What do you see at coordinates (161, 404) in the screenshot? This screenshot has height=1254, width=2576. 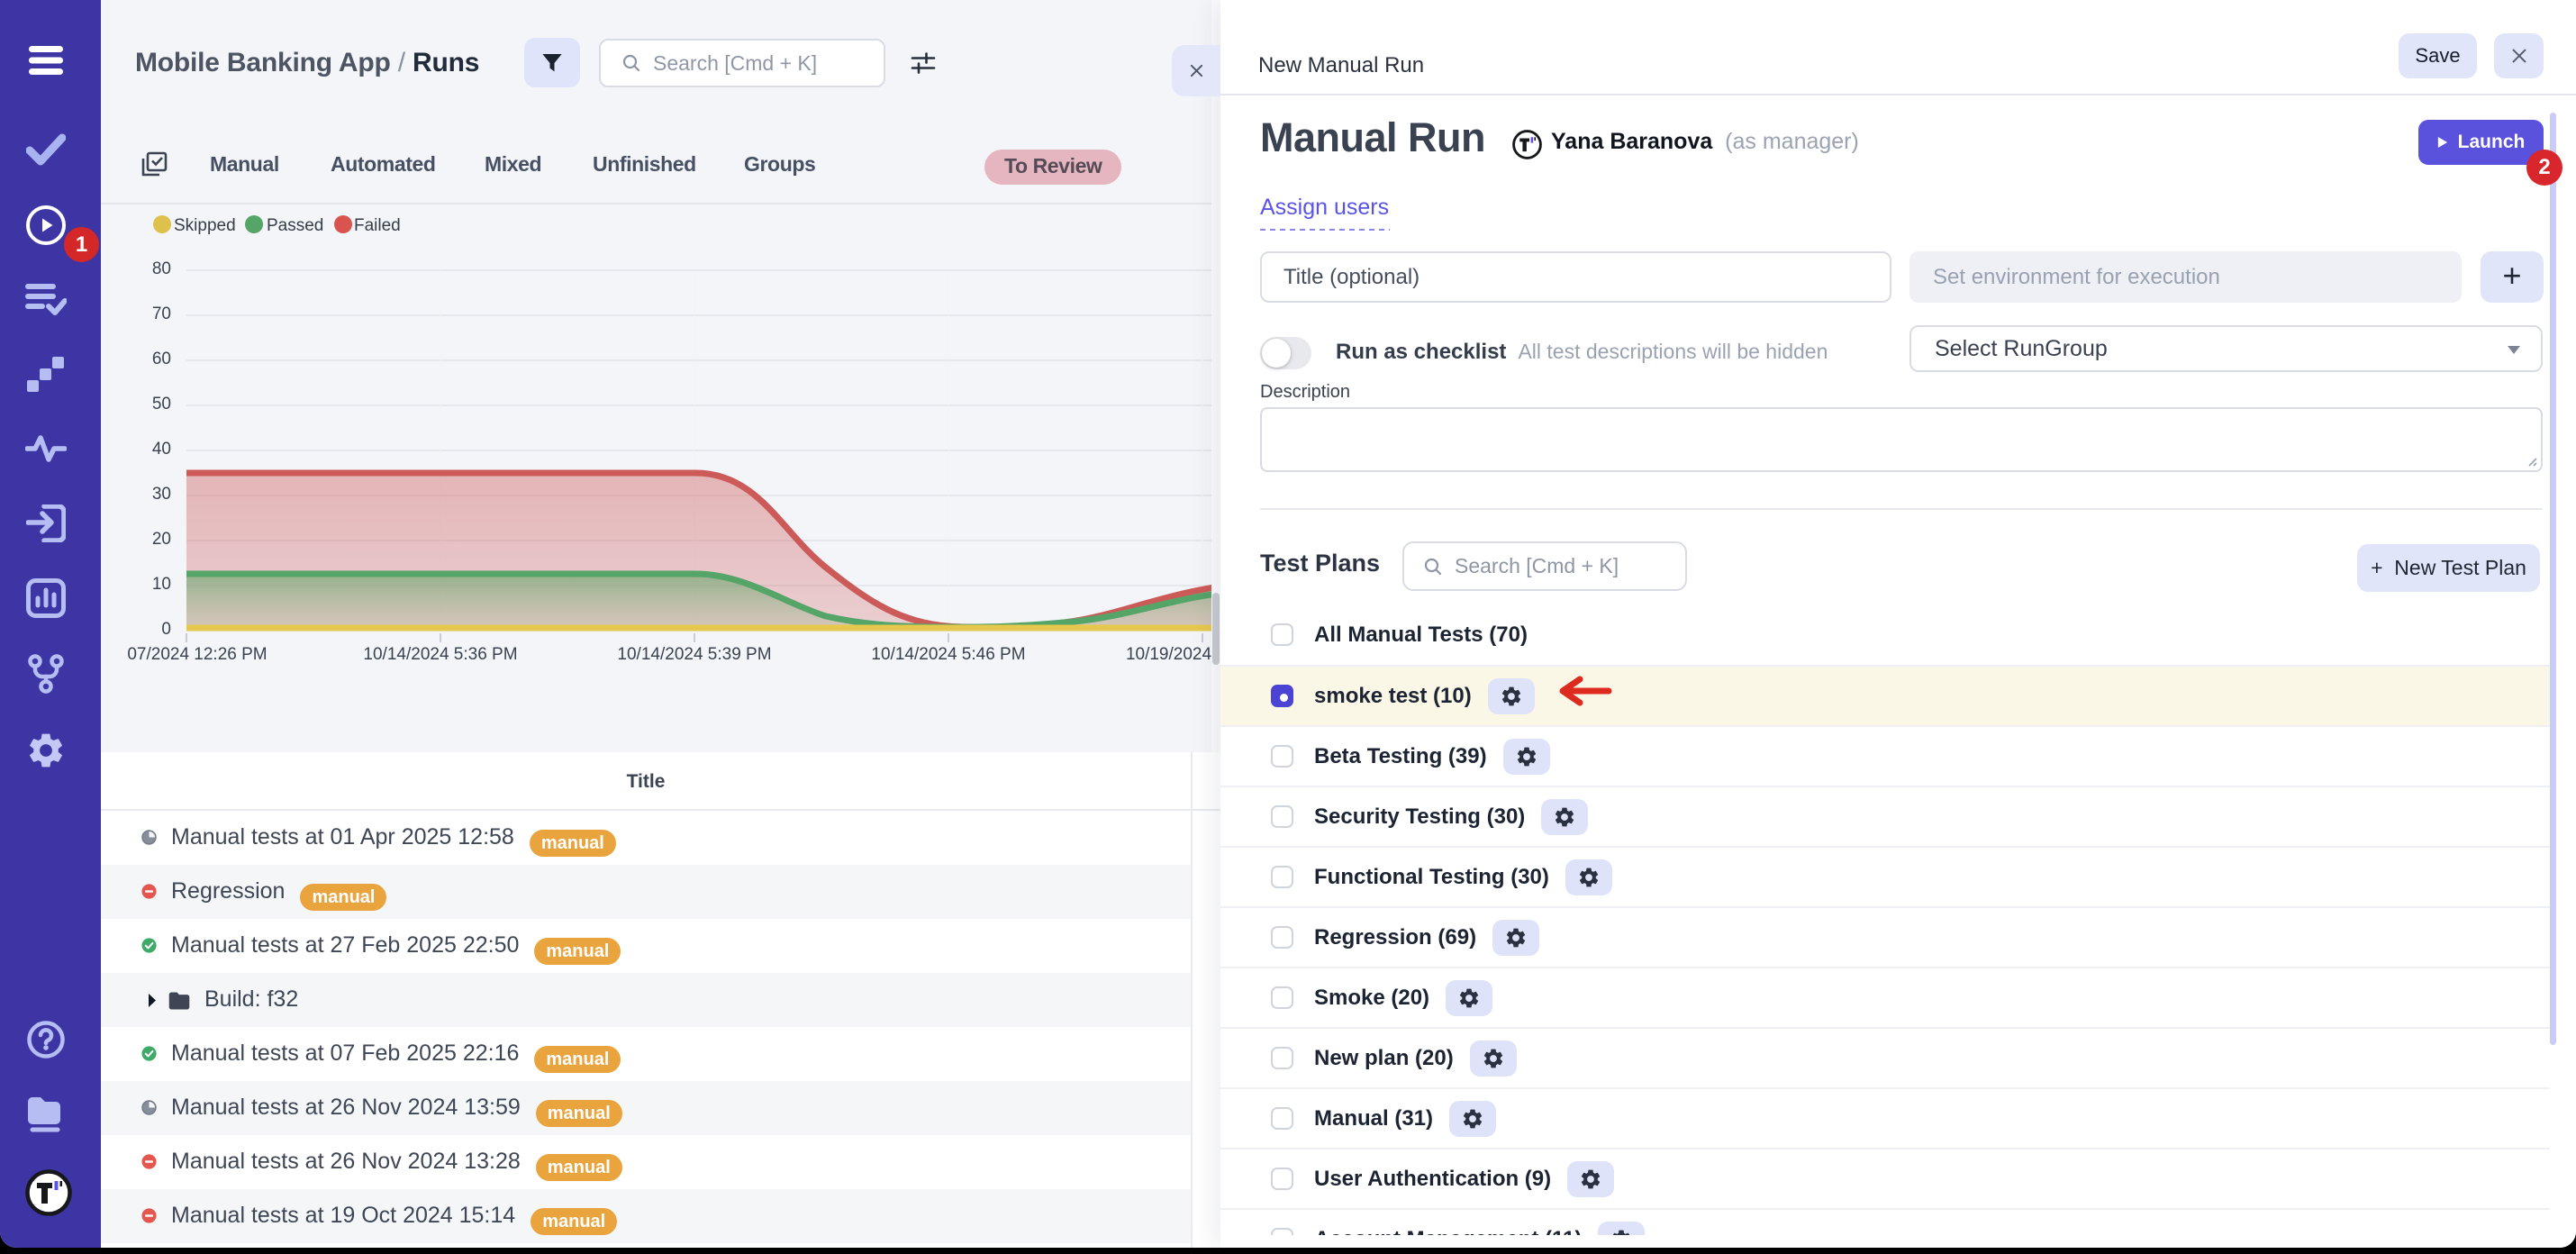 I see `svg-text: 50` at bounding box center [161, 404].